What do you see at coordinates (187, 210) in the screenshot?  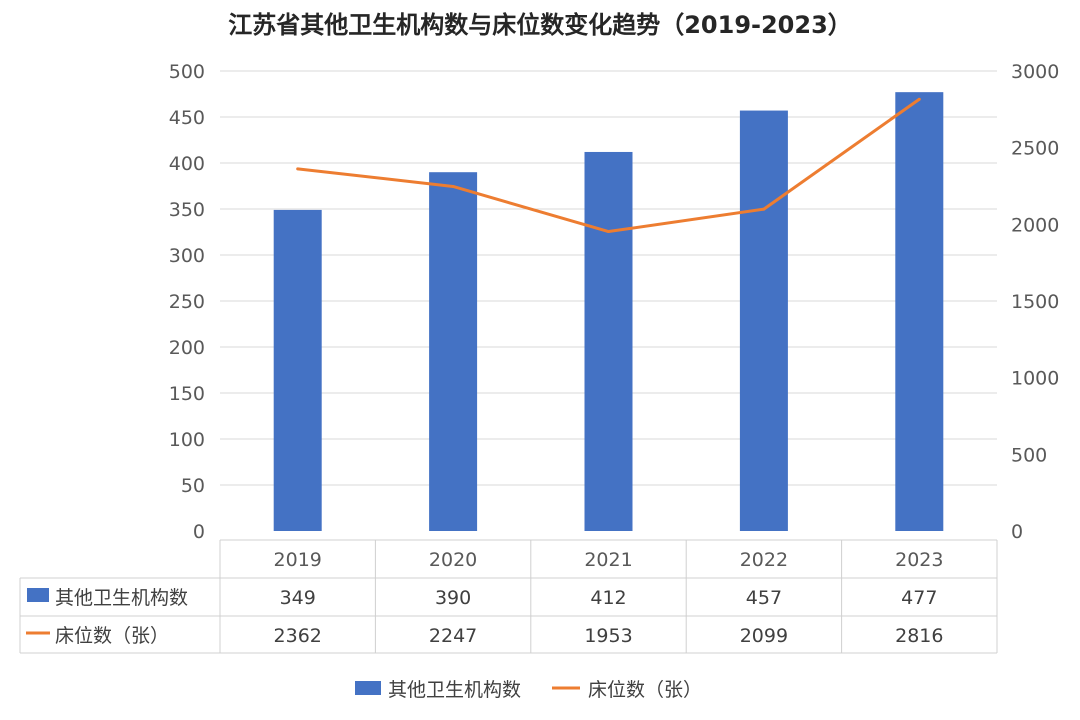 I see `y-left-tick-label: 350` at bounding box center [187, 210].